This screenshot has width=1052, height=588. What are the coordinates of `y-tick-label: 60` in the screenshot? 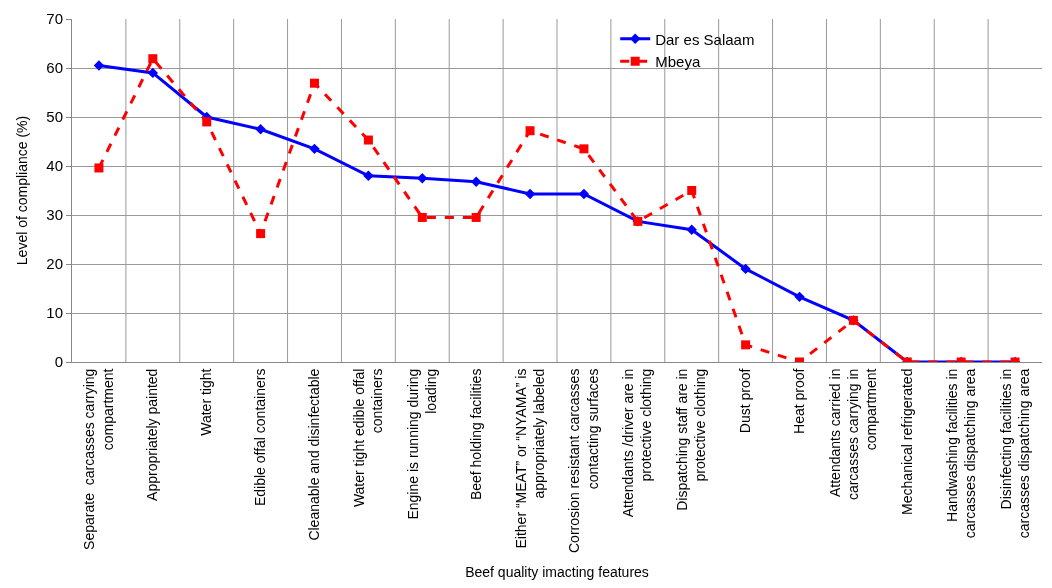 It's located at (54, 68).